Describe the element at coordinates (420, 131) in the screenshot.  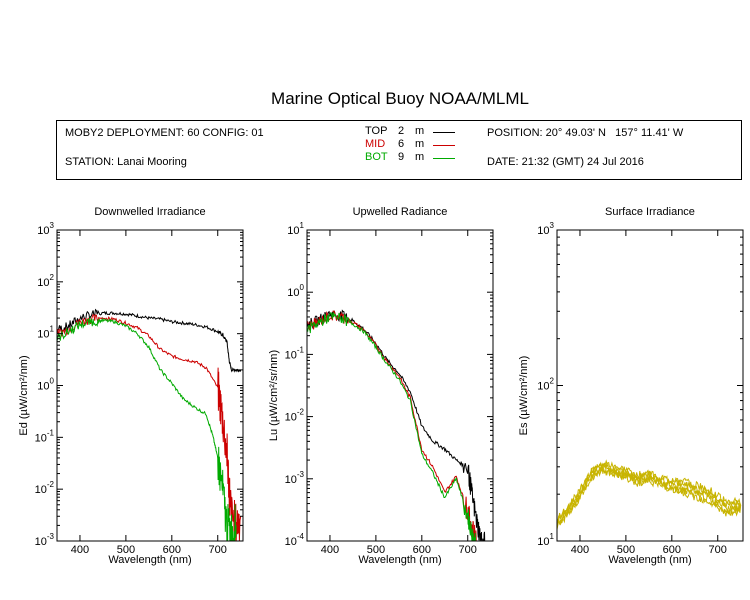
I see `legend-top-unit: m` at that location.